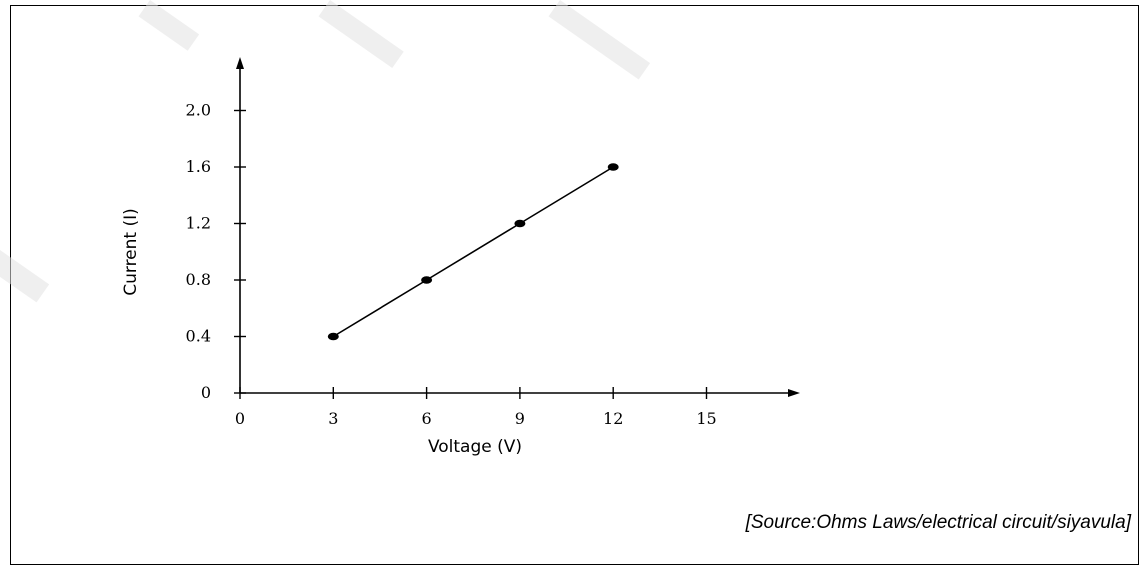 This screenshot has height=565, width=1145. I want to click on x-tick-label: 12, so click(613, 418).